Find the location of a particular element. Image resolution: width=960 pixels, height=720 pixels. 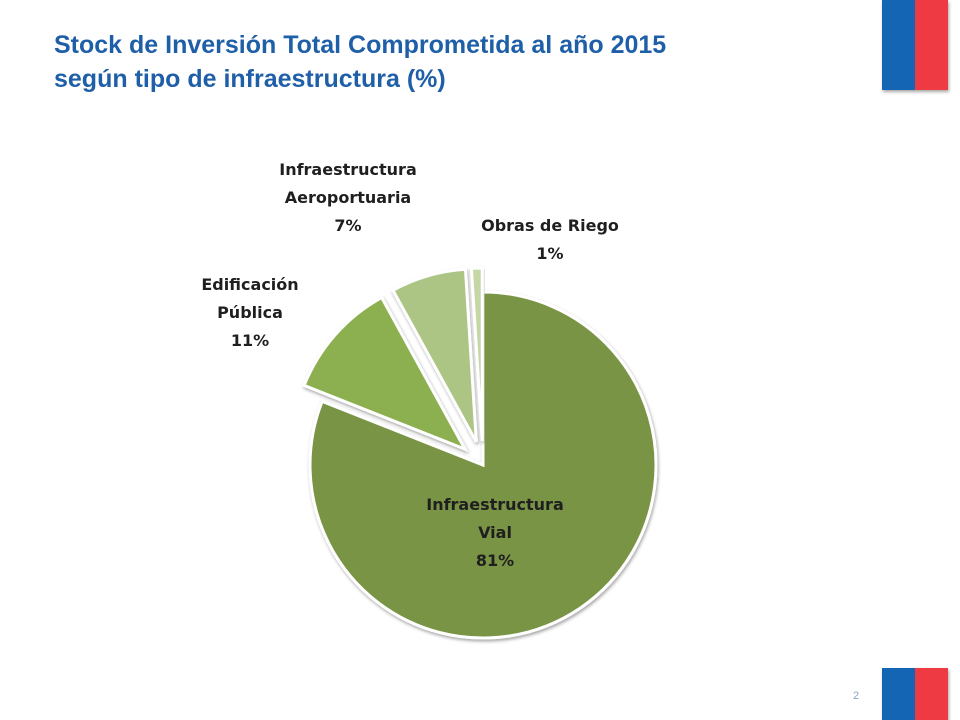

slice-label-infraestructura-vial: Infraestructura Vial 81% is located at coordinates (495, 532).